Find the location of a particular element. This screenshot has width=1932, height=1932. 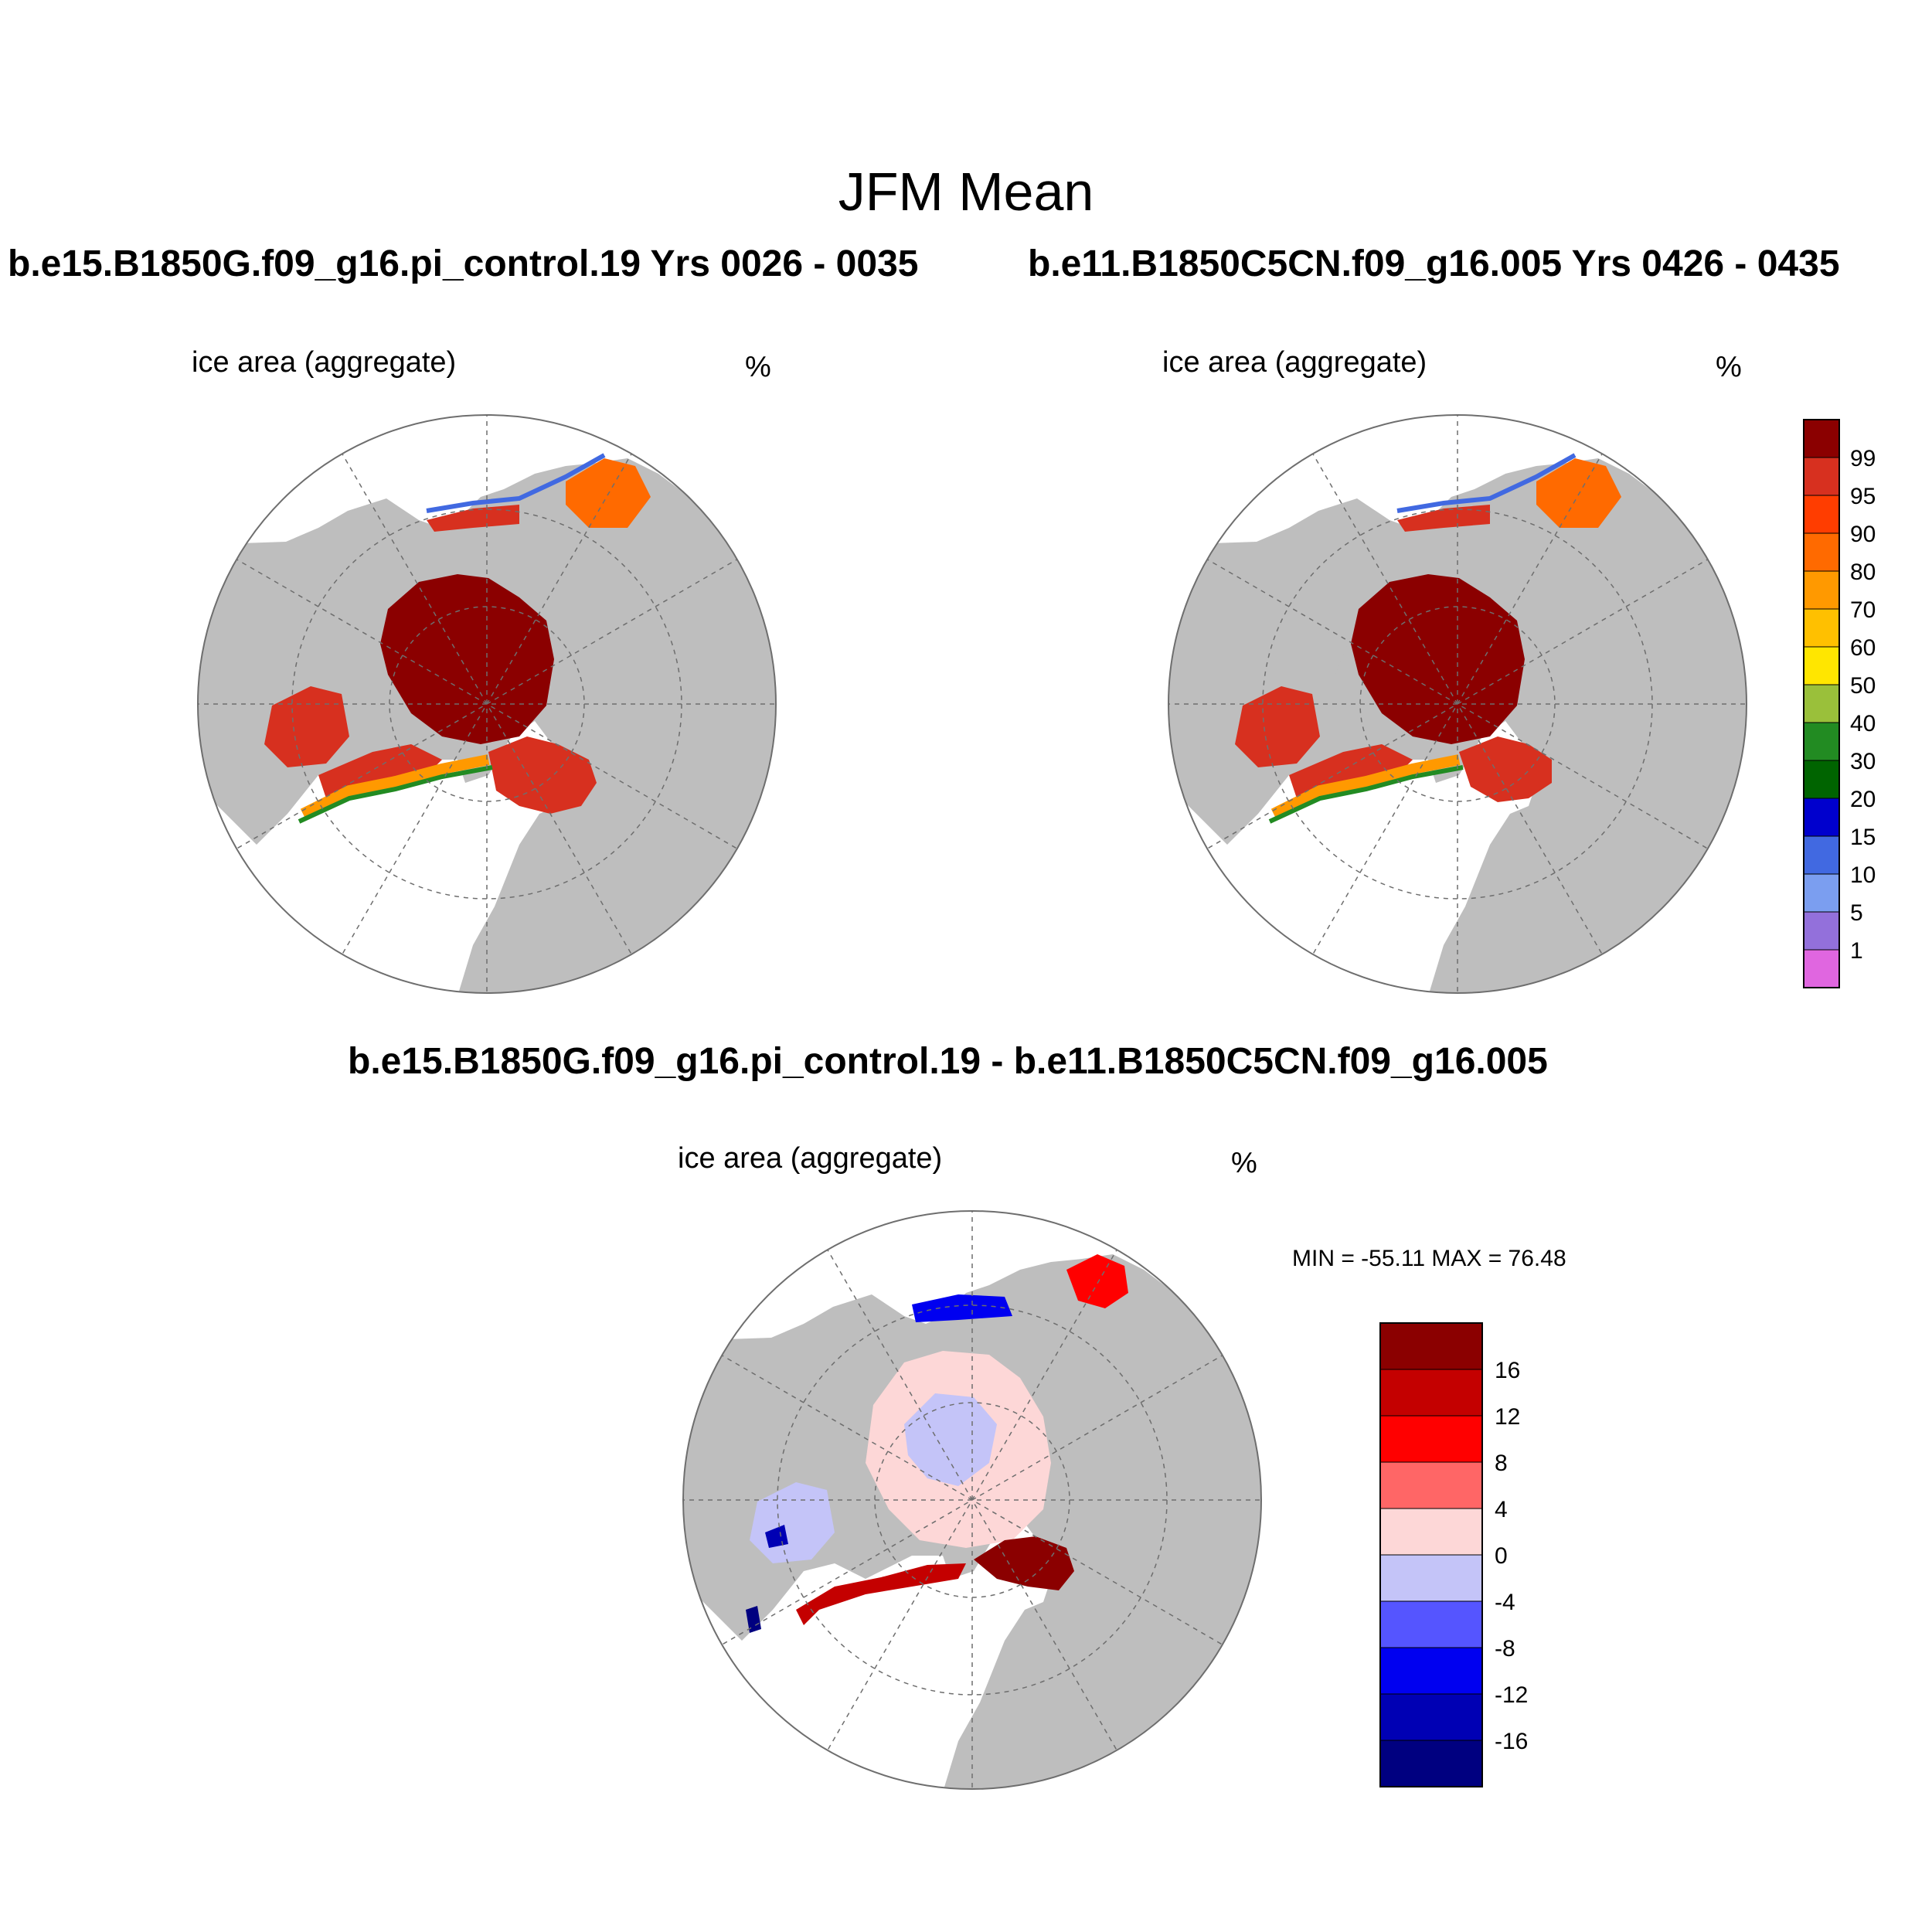

diff-arctic-negative is located at coordinates (950, 1440).